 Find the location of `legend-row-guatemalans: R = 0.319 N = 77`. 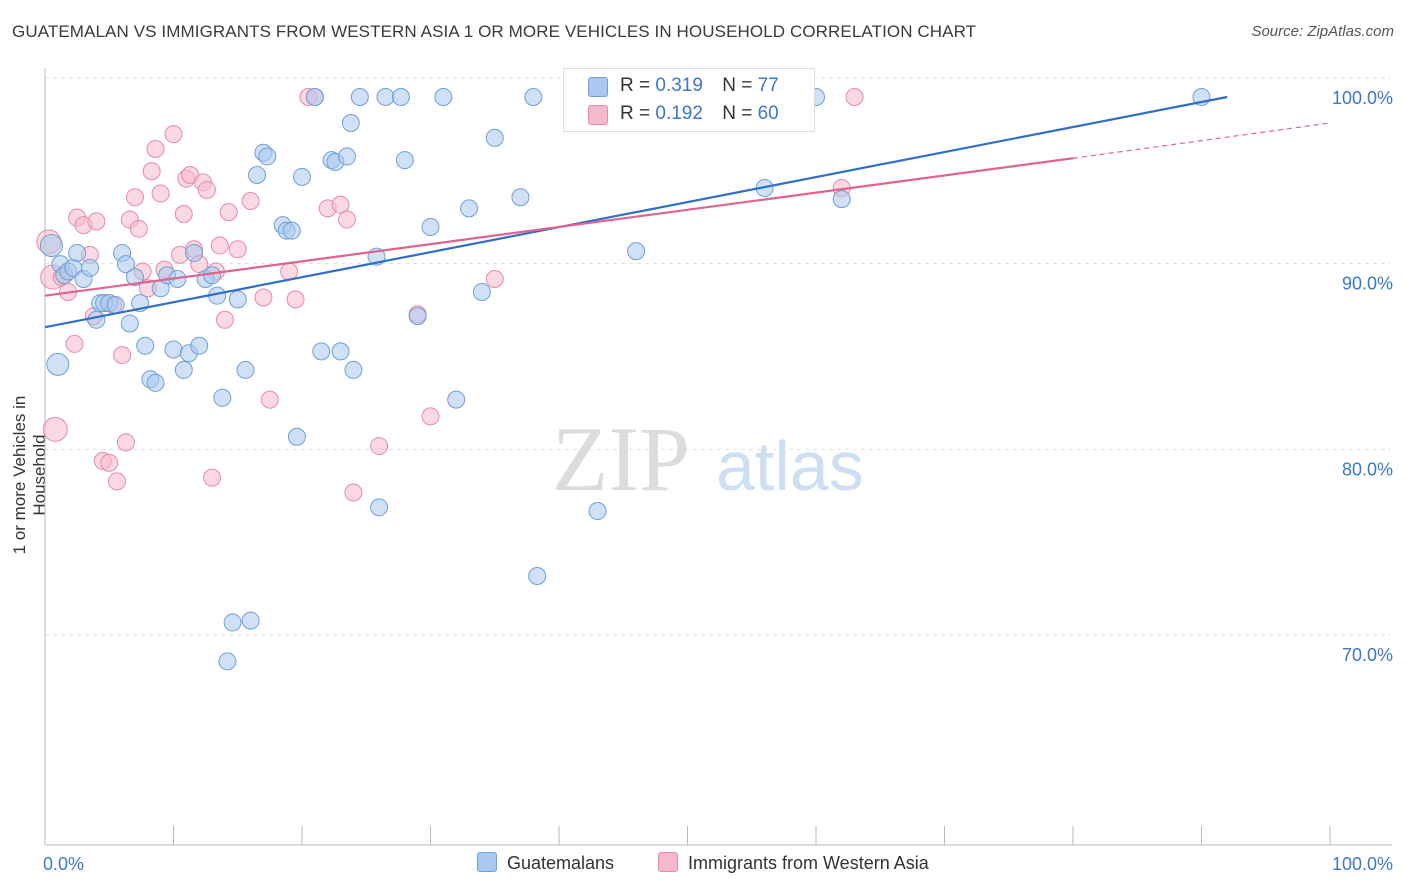

legend-row-guatemalans: R = 0.319 N = 77 is located at coordinates (683, 86).